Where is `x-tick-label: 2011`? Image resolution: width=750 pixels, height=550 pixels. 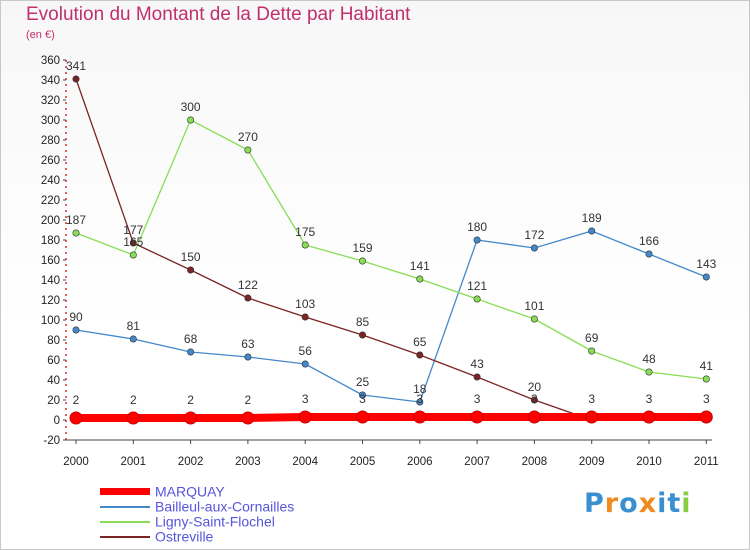 x-tick-label: 2011 is located at coordinates (706, 462).